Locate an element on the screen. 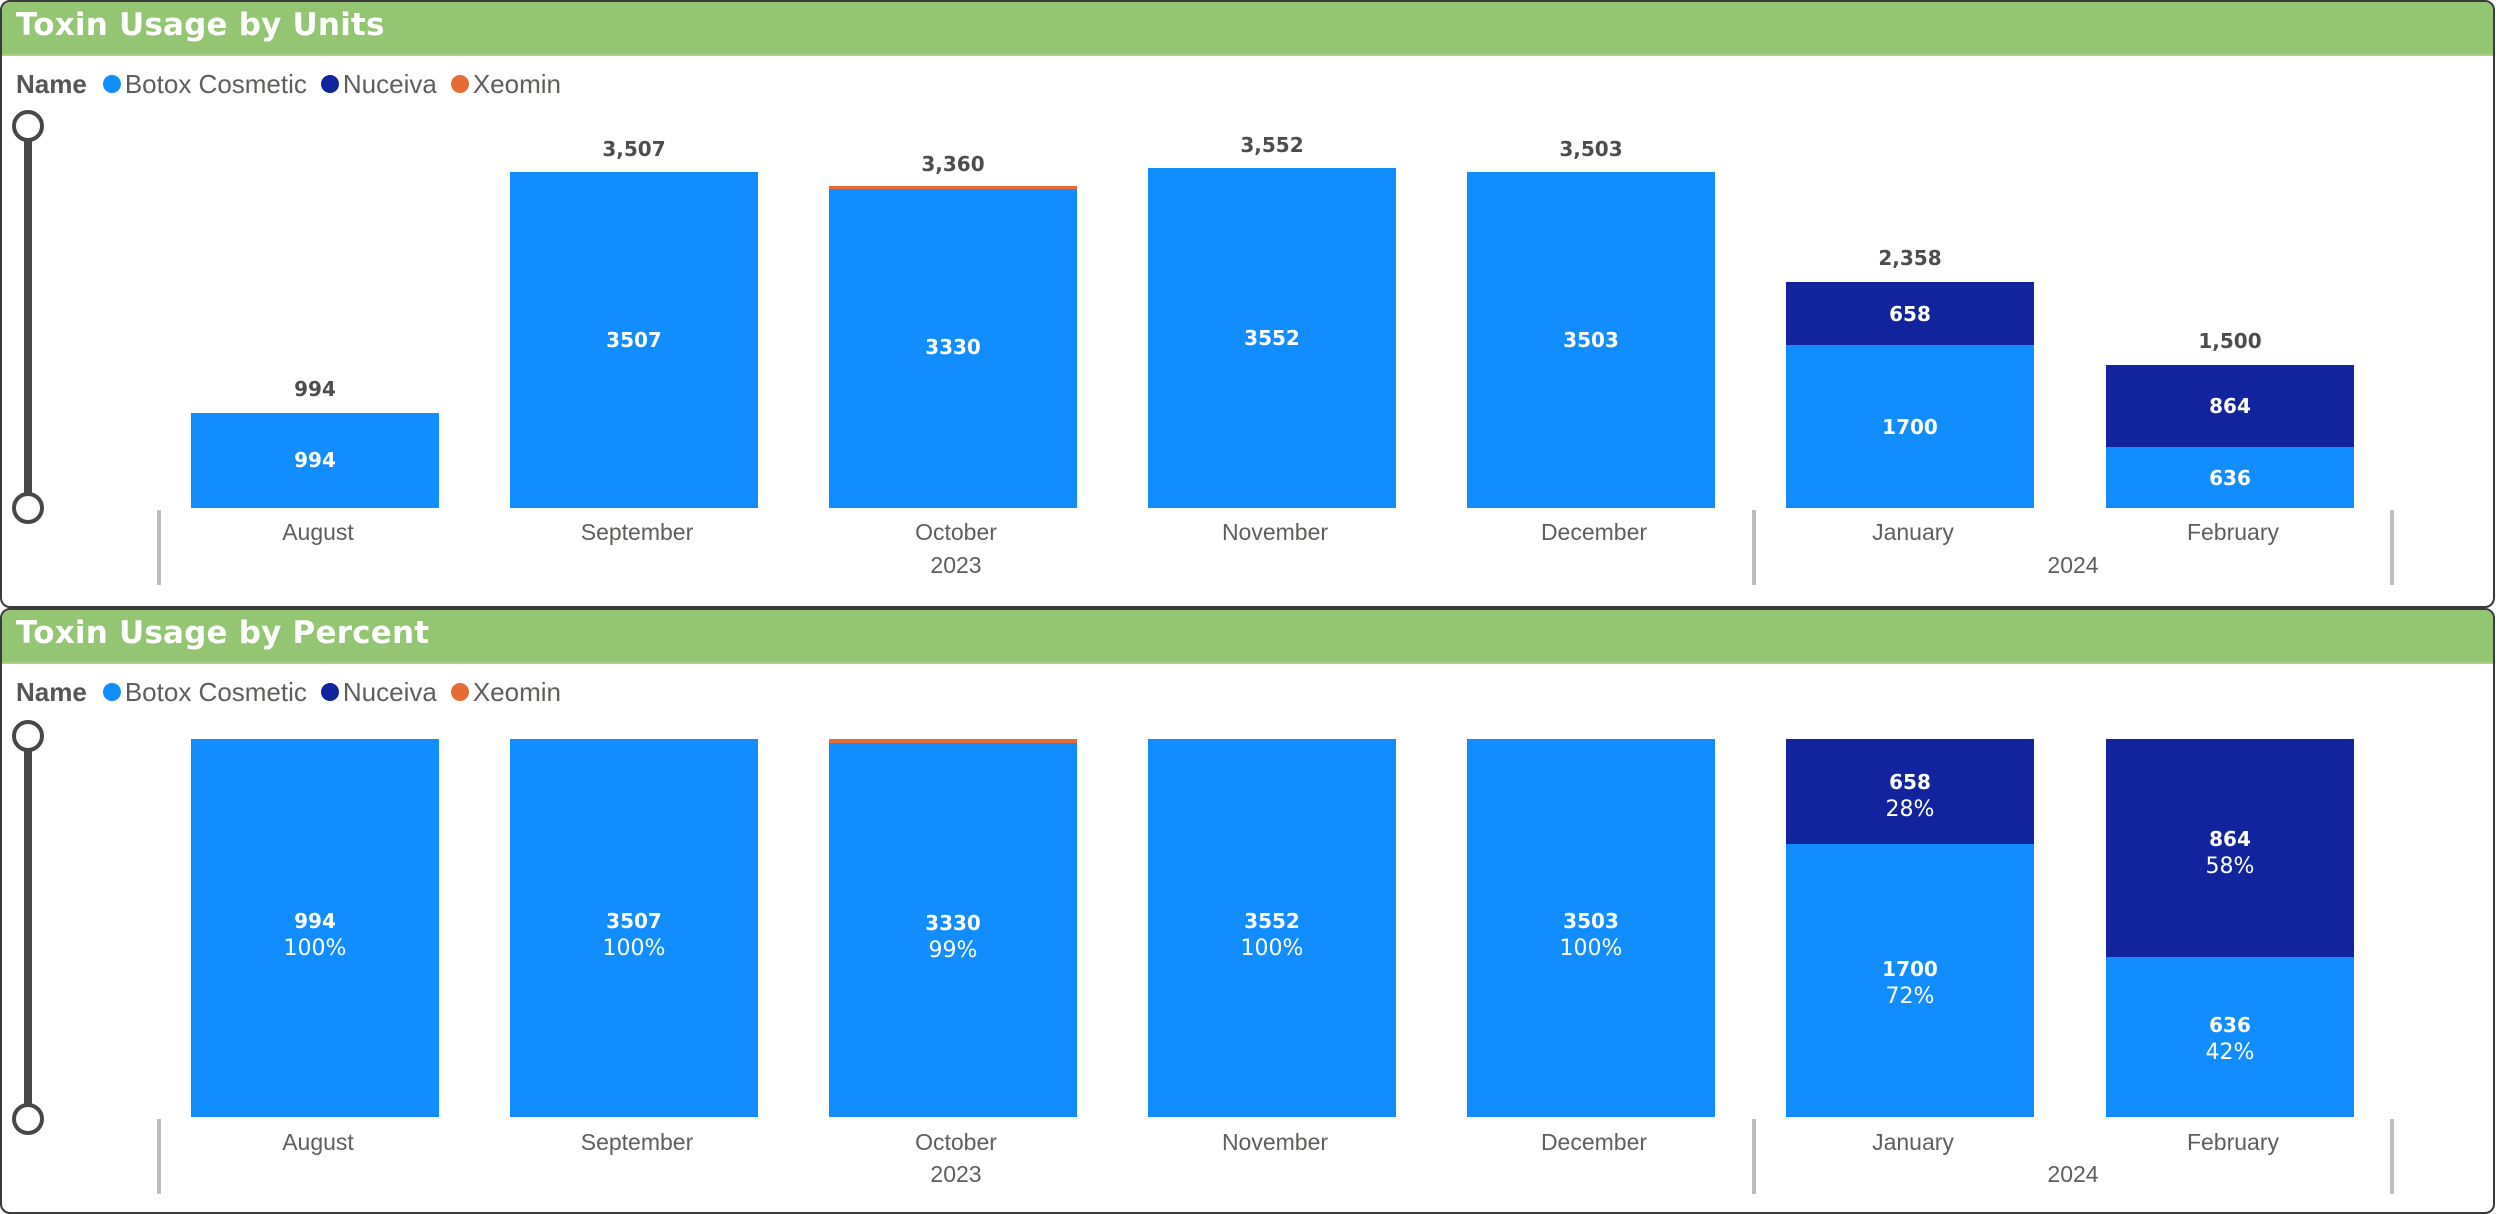 This screenshot has height=1214, width=2499. segment-percent: 42% is located at coordinates (2230, 1052).